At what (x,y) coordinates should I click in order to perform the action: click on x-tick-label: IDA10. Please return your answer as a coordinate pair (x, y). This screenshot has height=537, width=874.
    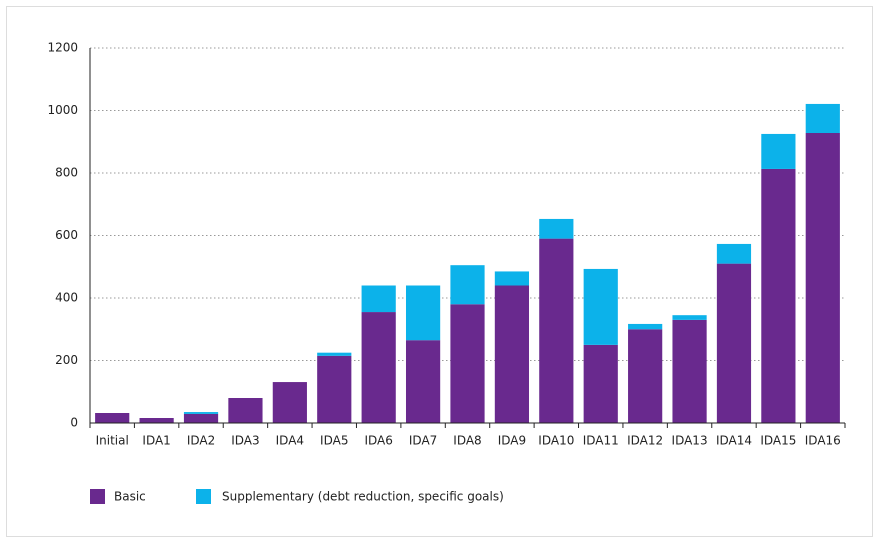
    Looking at the image, I should click on (556, 441).